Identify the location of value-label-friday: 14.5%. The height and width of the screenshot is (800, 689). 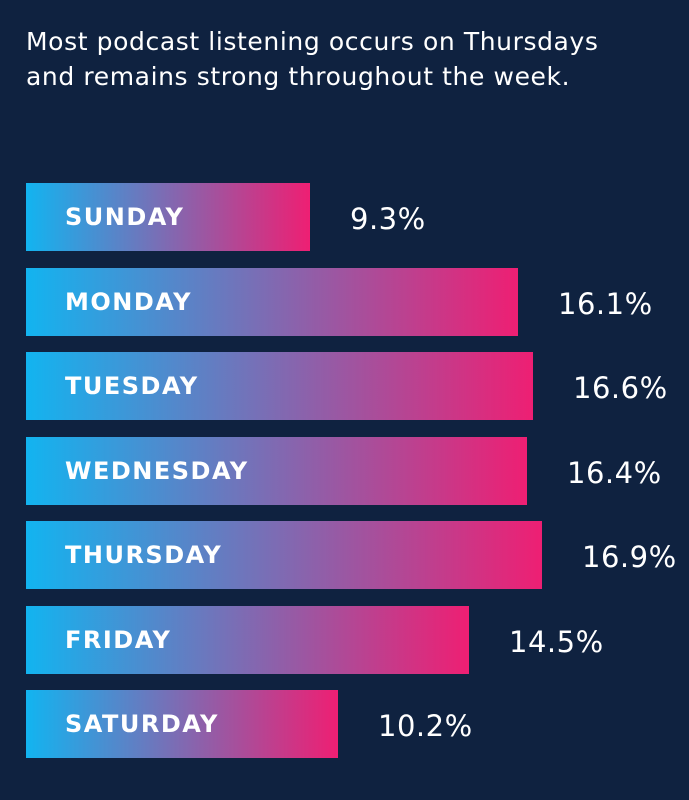
(556, 642).